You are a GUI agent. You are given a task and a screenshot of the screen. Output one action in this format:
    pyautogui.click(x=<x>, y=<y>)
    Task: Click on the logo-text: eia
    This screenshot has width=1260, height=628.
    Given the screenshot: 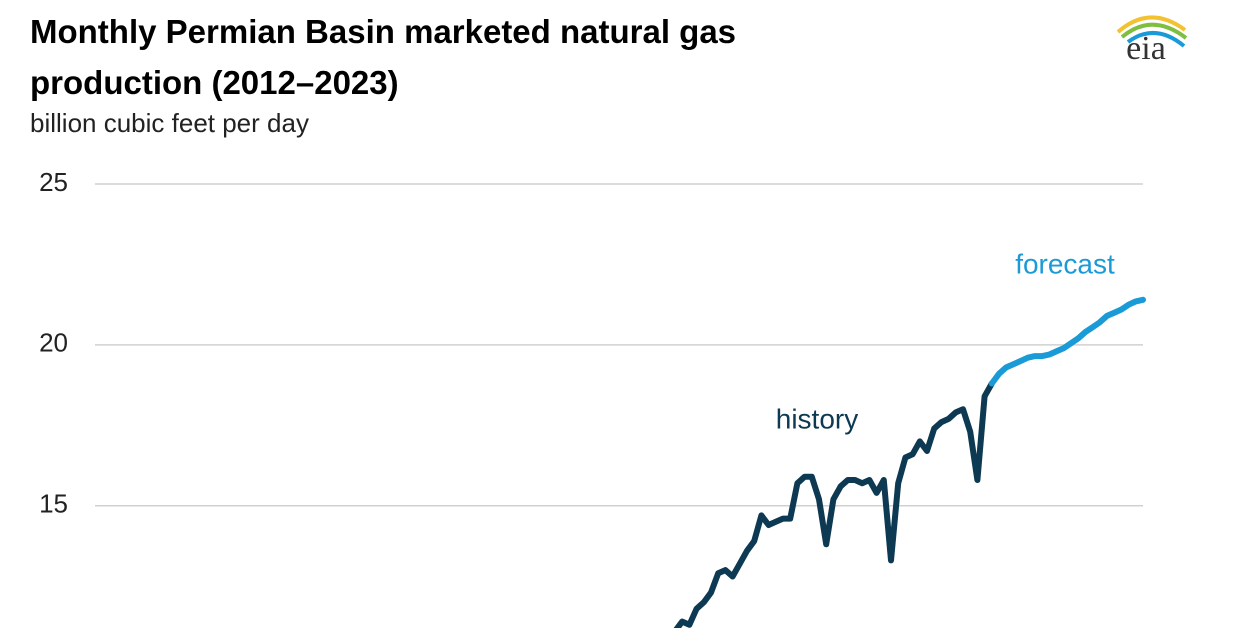 What is the action you would take?
    pyautogui.click(x=1146, y=48)
    